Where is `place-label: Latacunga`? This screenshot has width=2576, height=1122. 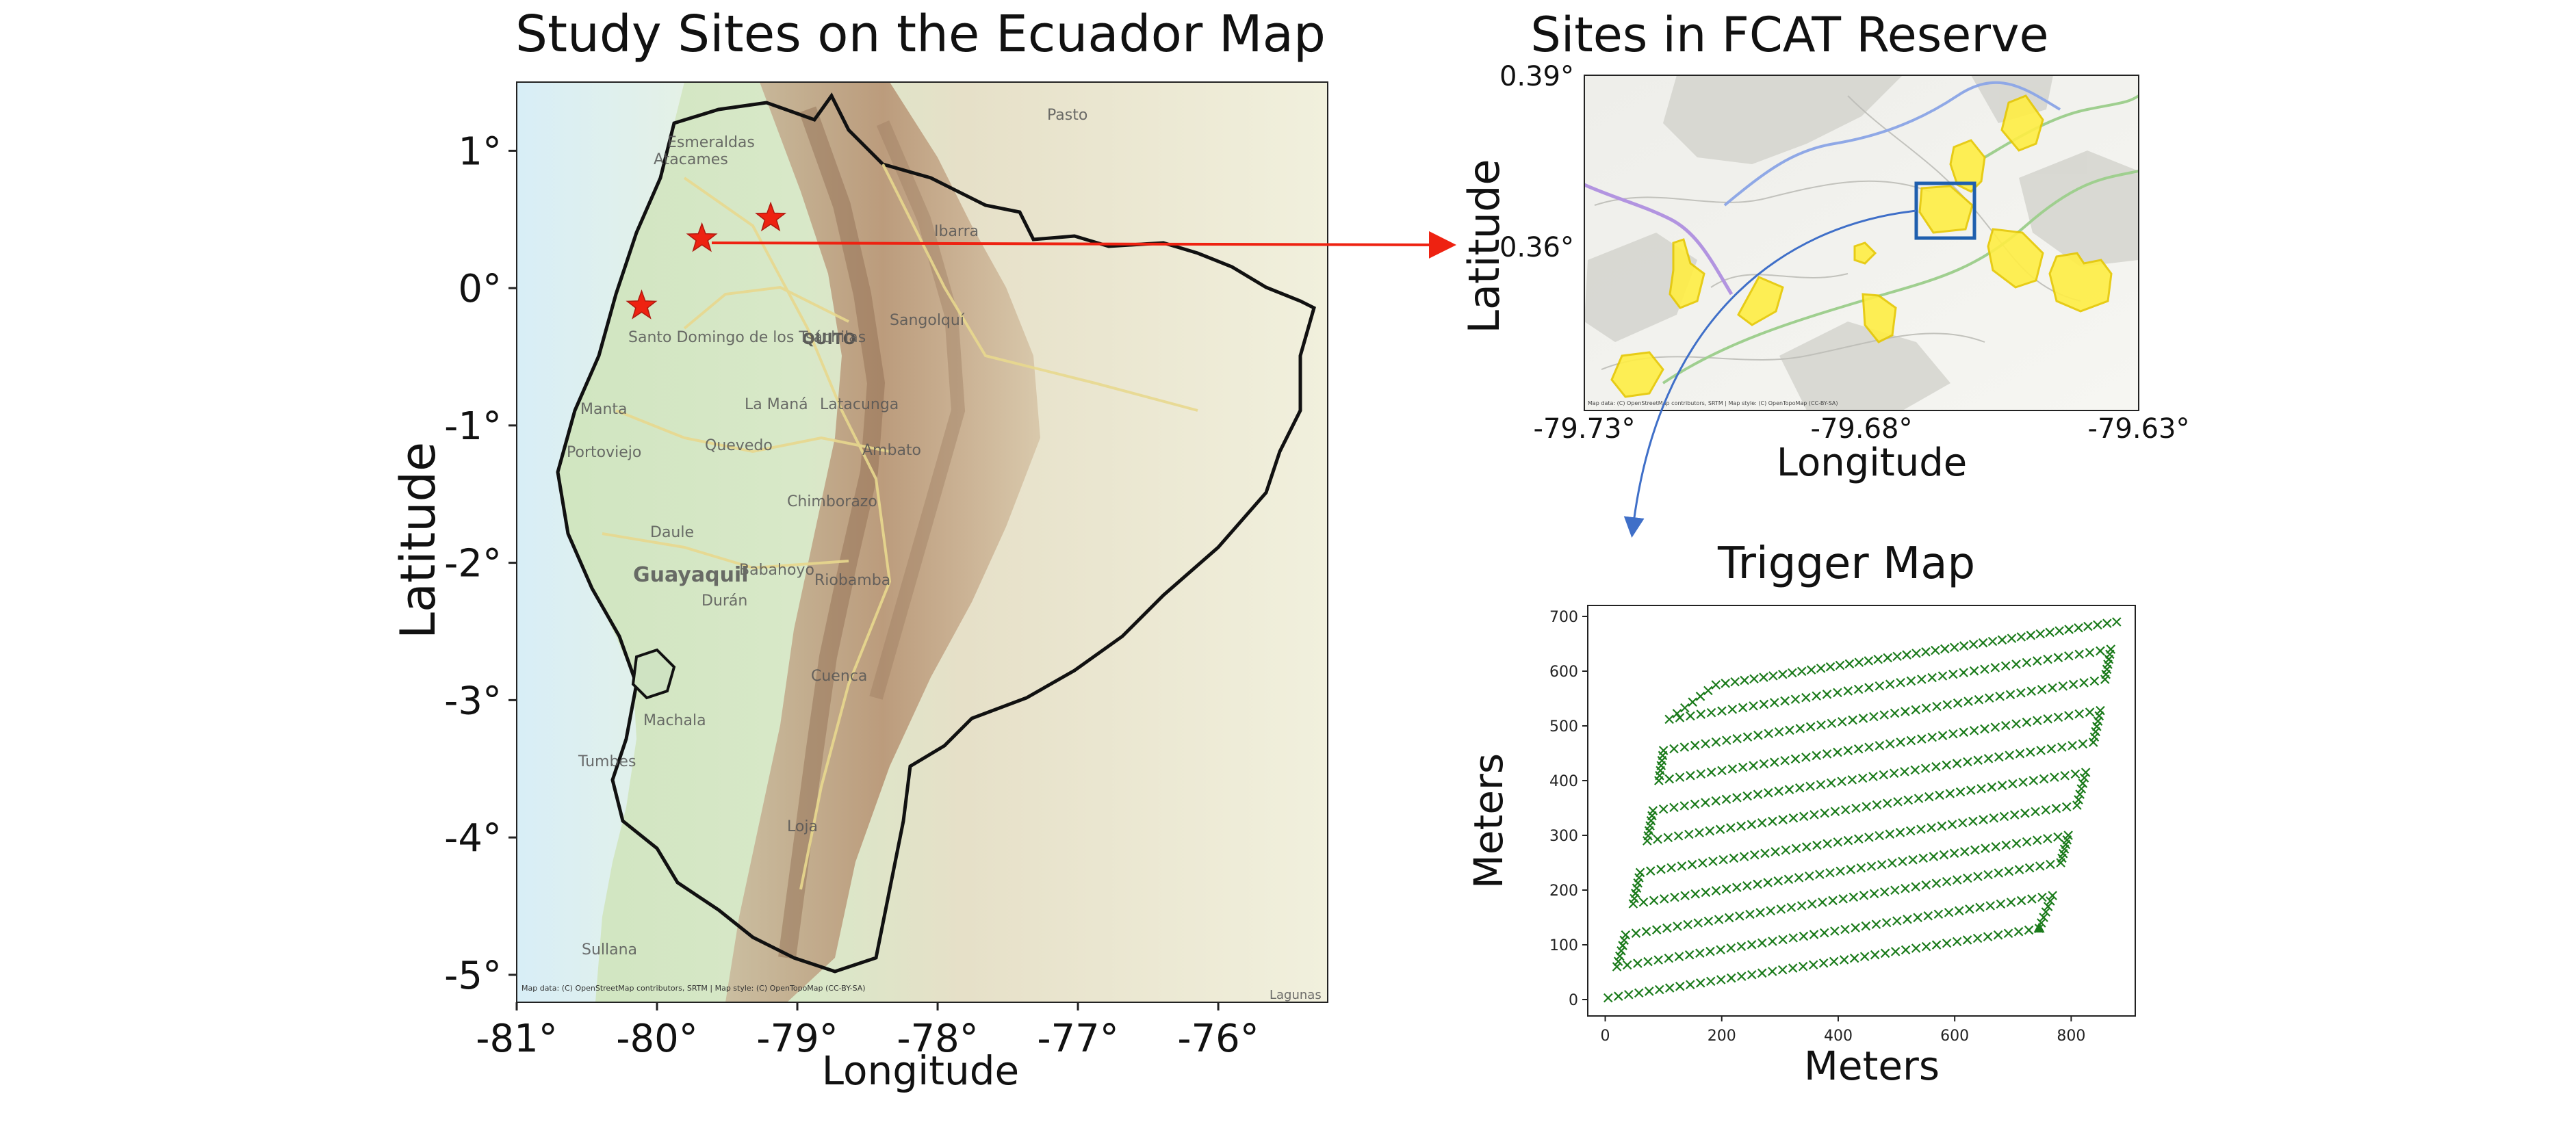
place-label: Latacunga is located at coordinates (860, 405).